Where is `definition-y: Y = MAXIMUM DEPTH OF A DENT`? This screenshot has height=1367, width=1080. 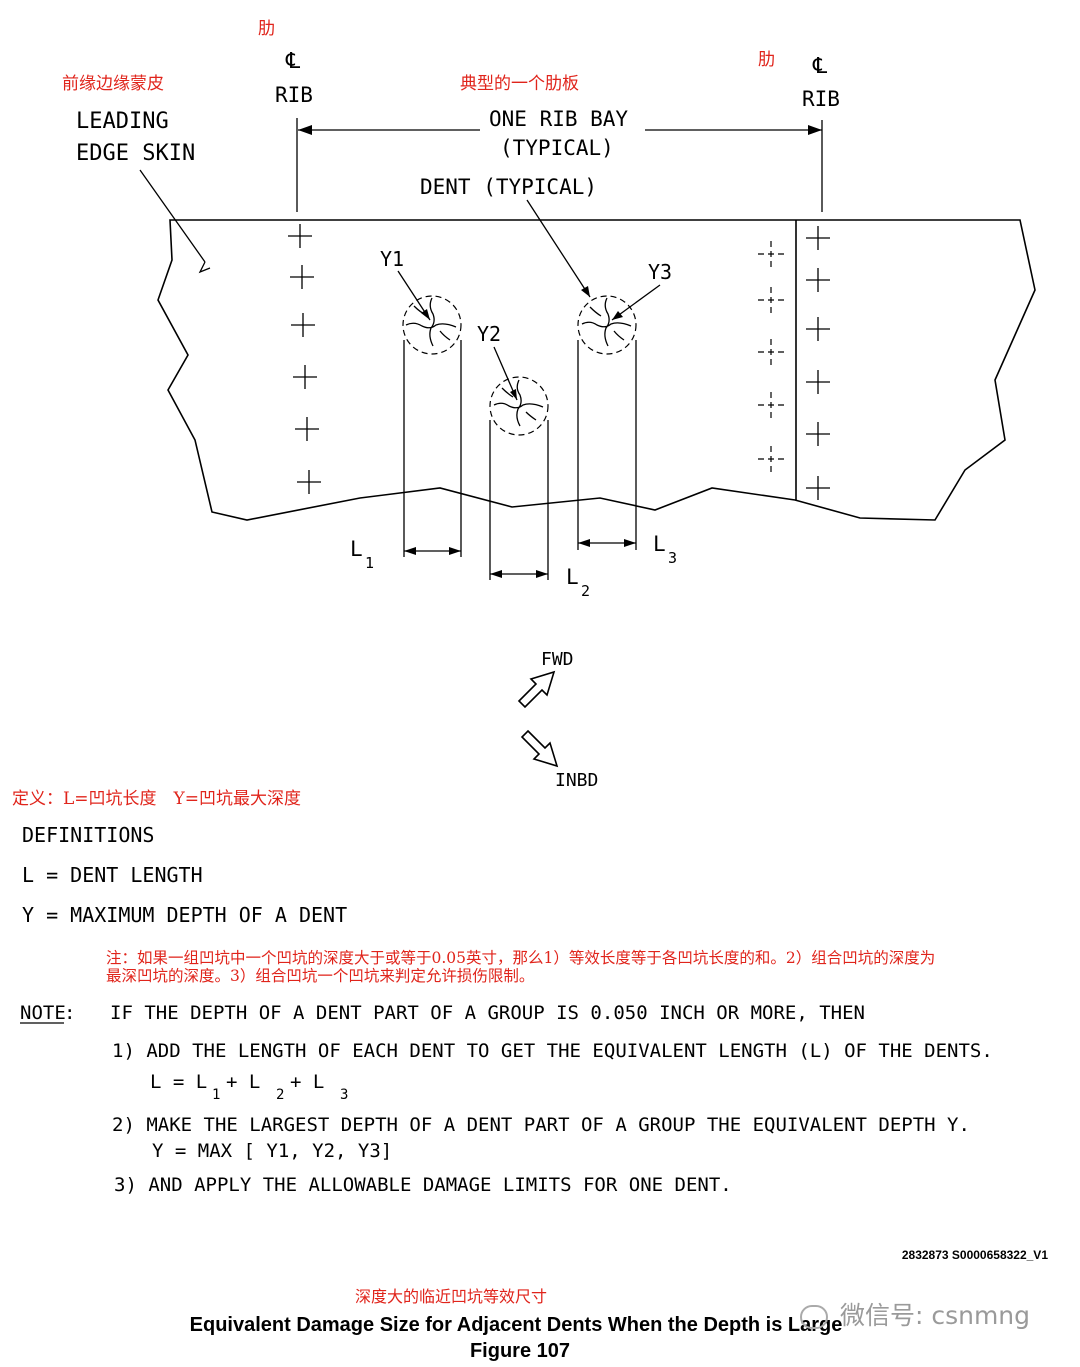 definition-y: Y = MAXIMUM DEPTH OF A DENT is located at coordinates (184, 915).